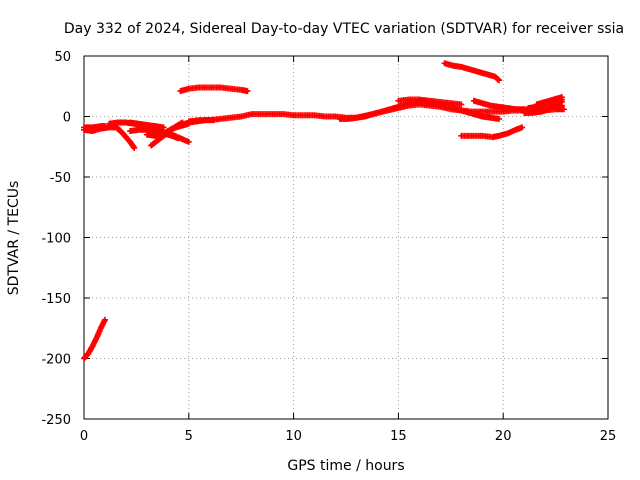 Image resolution: width=640 pixels, height=480 pixels. I want to click on series-track-e, so click(126, 138).